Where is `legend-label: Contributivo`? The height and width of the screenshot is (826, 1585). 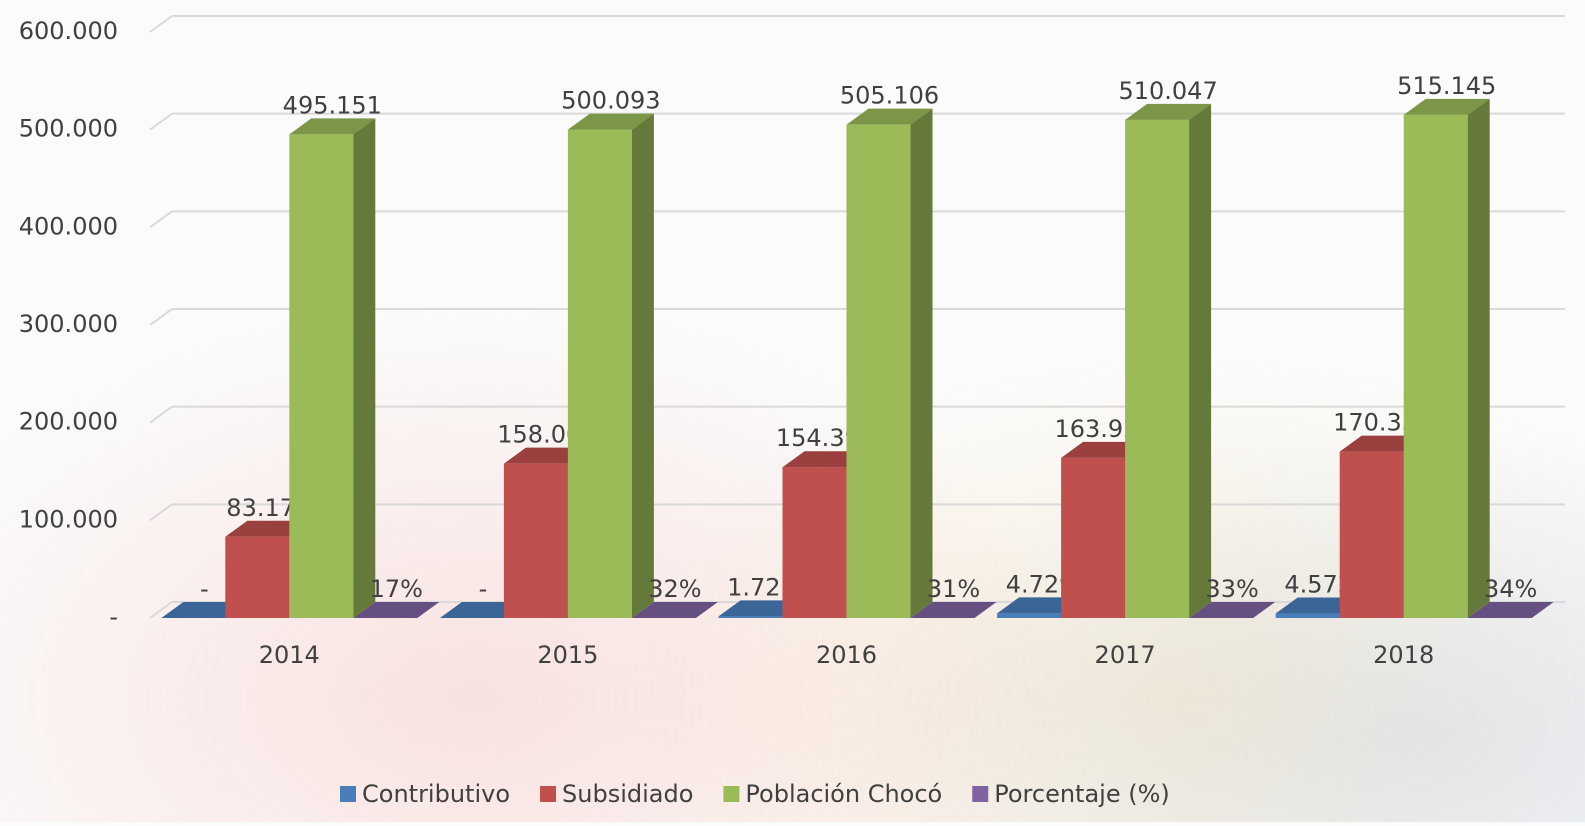
legend-label: Contributivo is located at coordinates (436, 794).